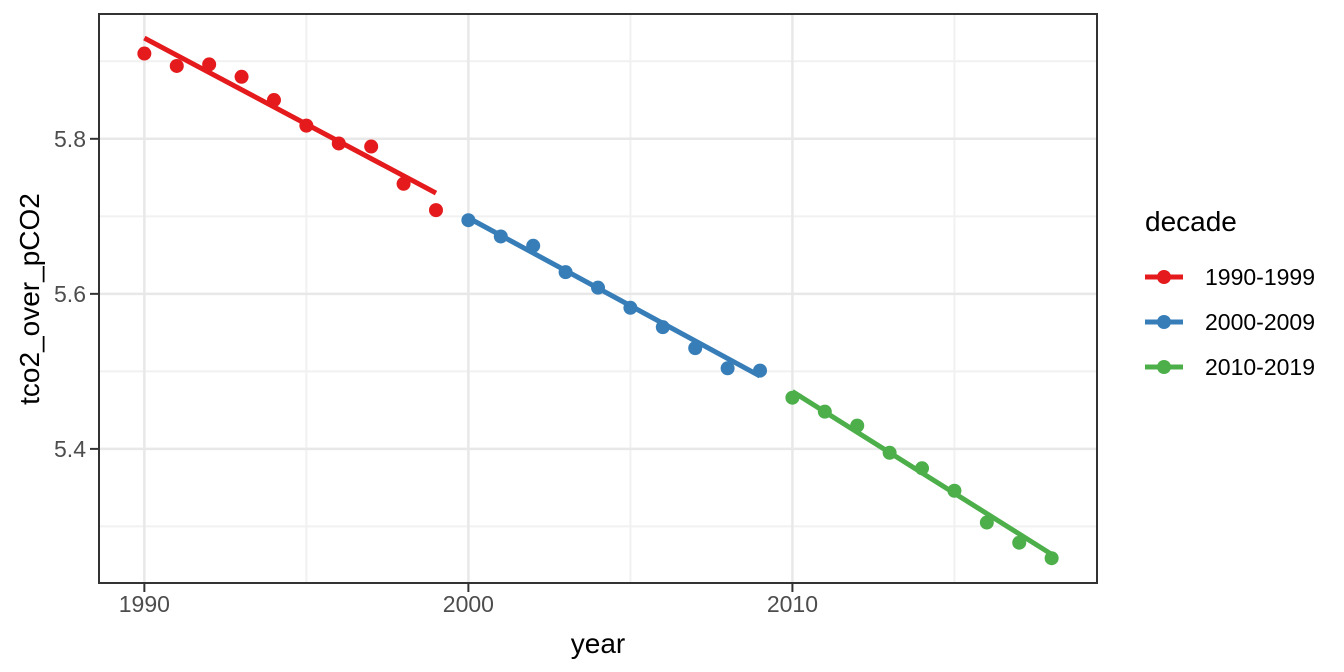  I want to click on y-tick-label: 5.8, so click(70, 139).